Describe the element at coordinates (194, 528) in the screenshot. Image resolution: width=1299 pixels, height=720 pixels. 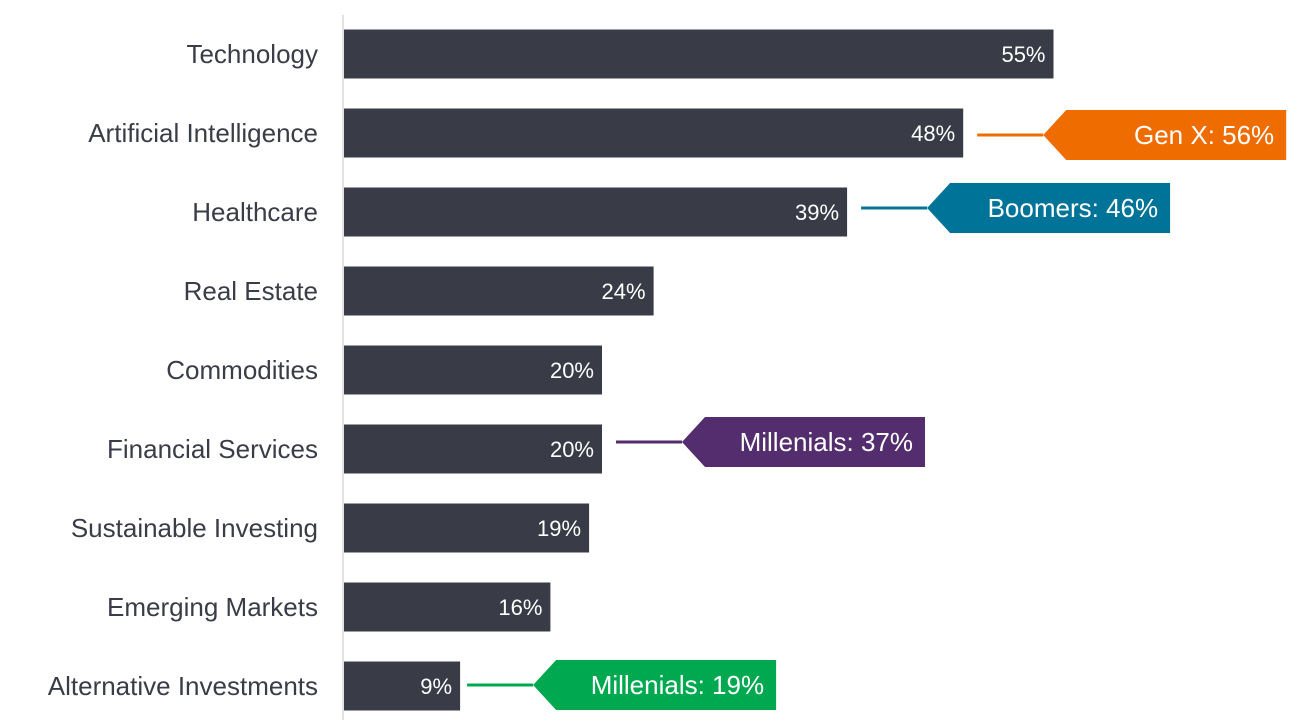
I see `category-label: Sustainable Investing` at that location.